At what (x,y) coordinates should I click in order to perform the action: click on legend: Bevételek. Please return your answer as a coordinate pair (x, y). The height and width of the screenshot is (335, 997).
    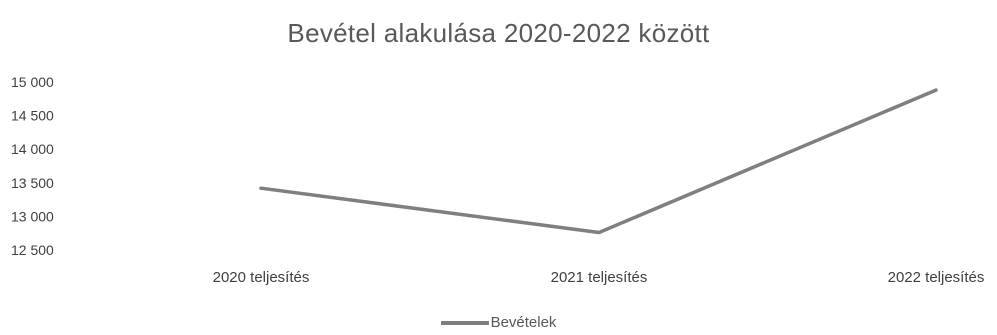
    Looking at the image, I should click on (498, 322).